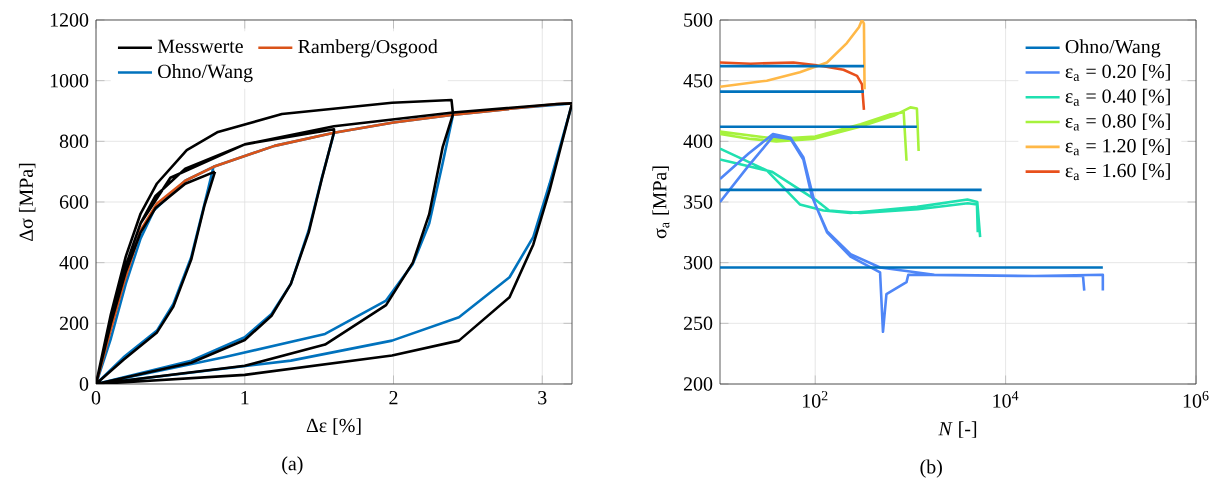 The height and width of the screenshot is (498, 1218). What do you see at coordinates (931, 468) in the screenshot?
I see `text: (b)` at bounding box center [931, 468].